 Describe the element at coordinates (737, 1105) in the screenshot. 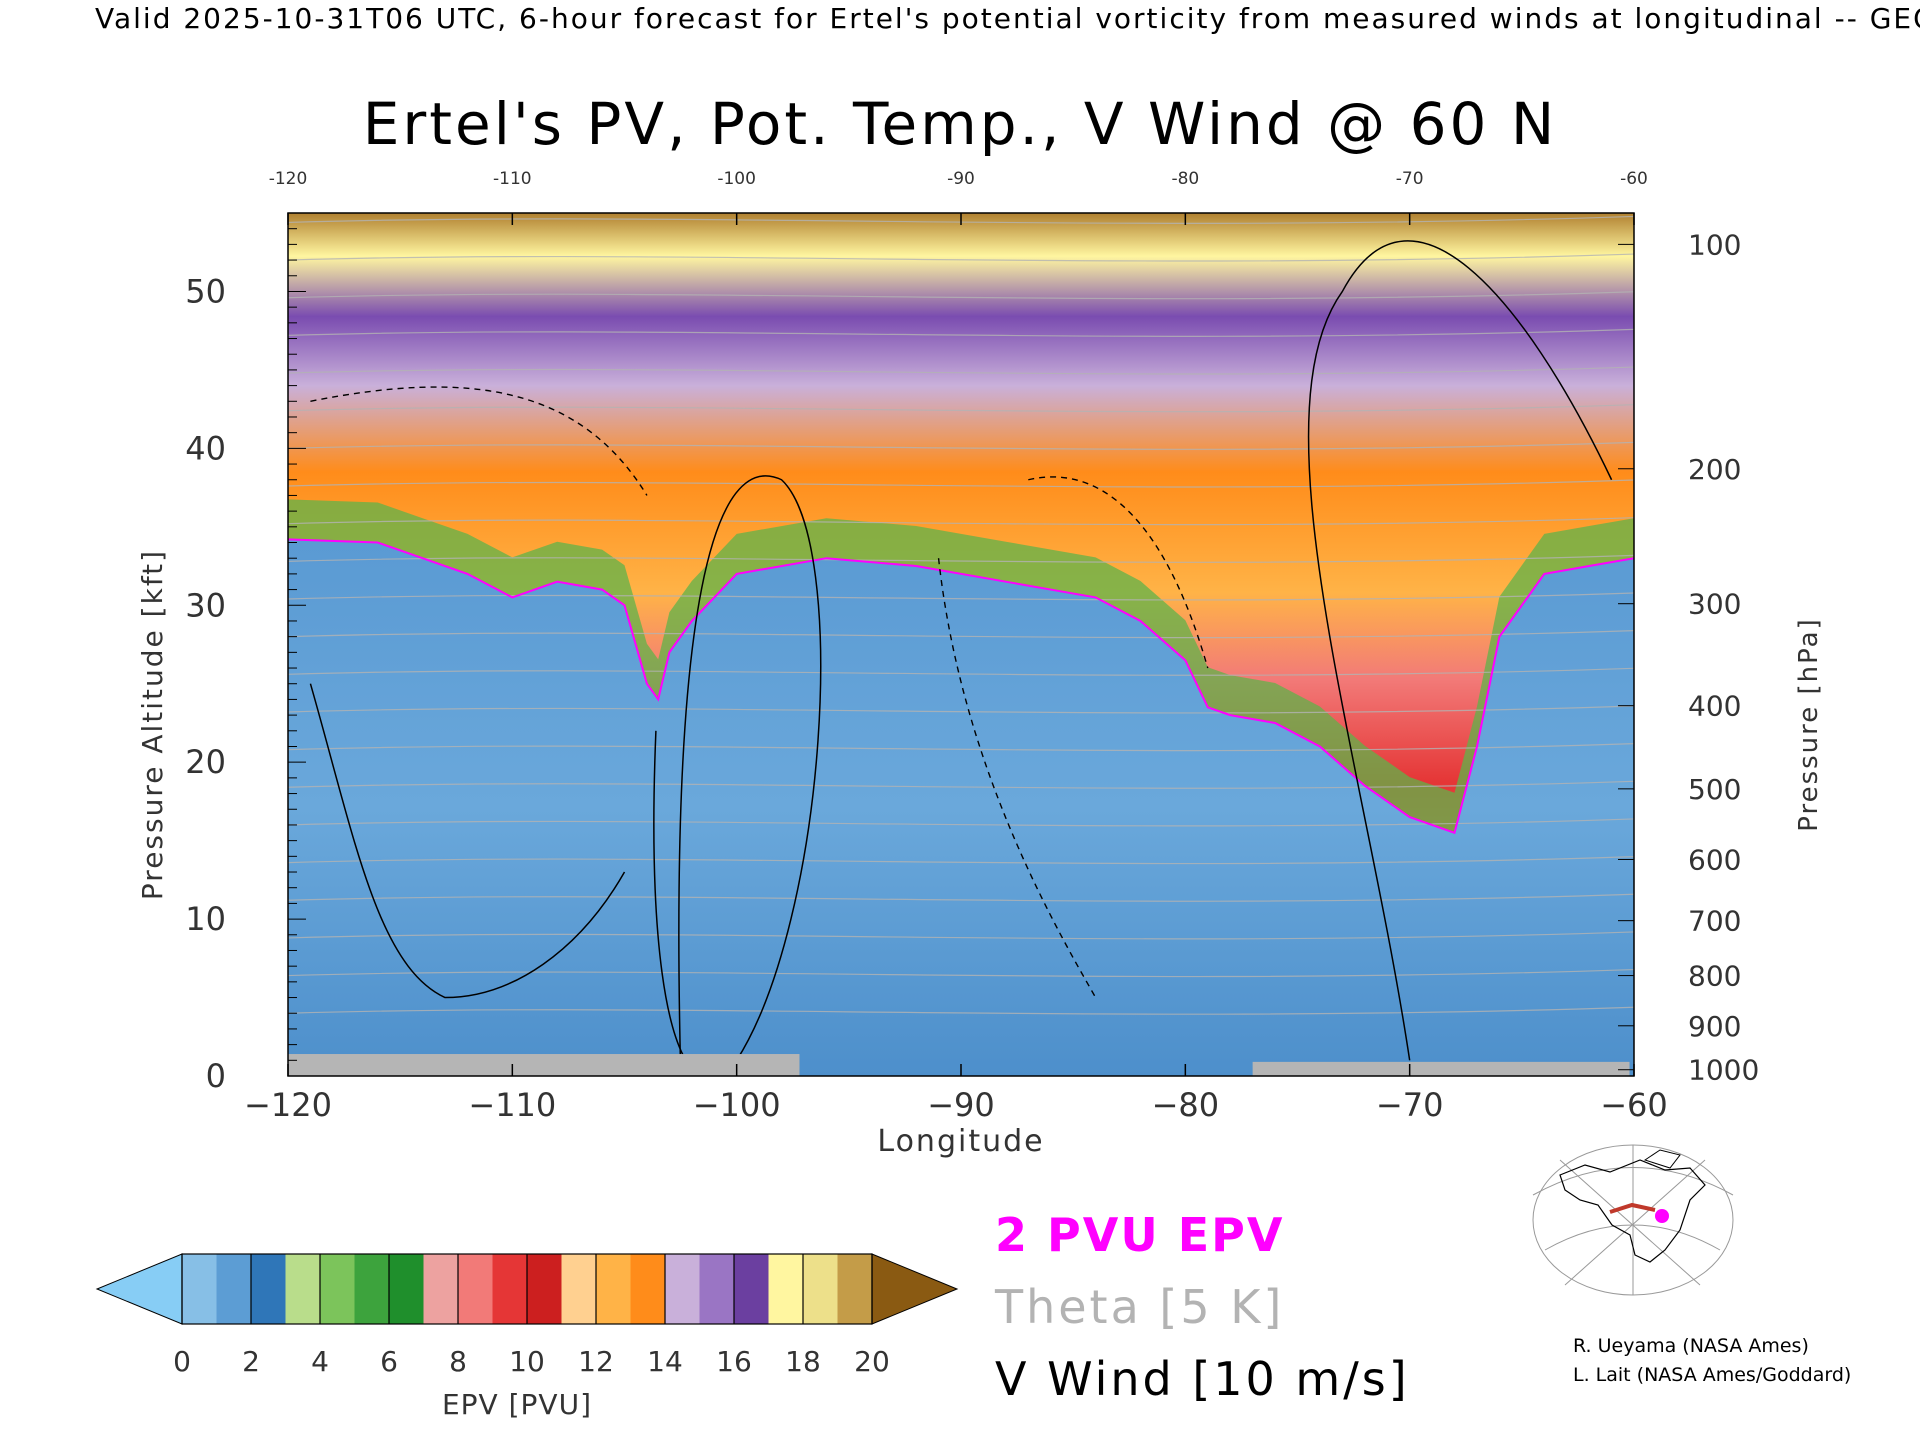

I see `x-tick-label: −100` at that location.